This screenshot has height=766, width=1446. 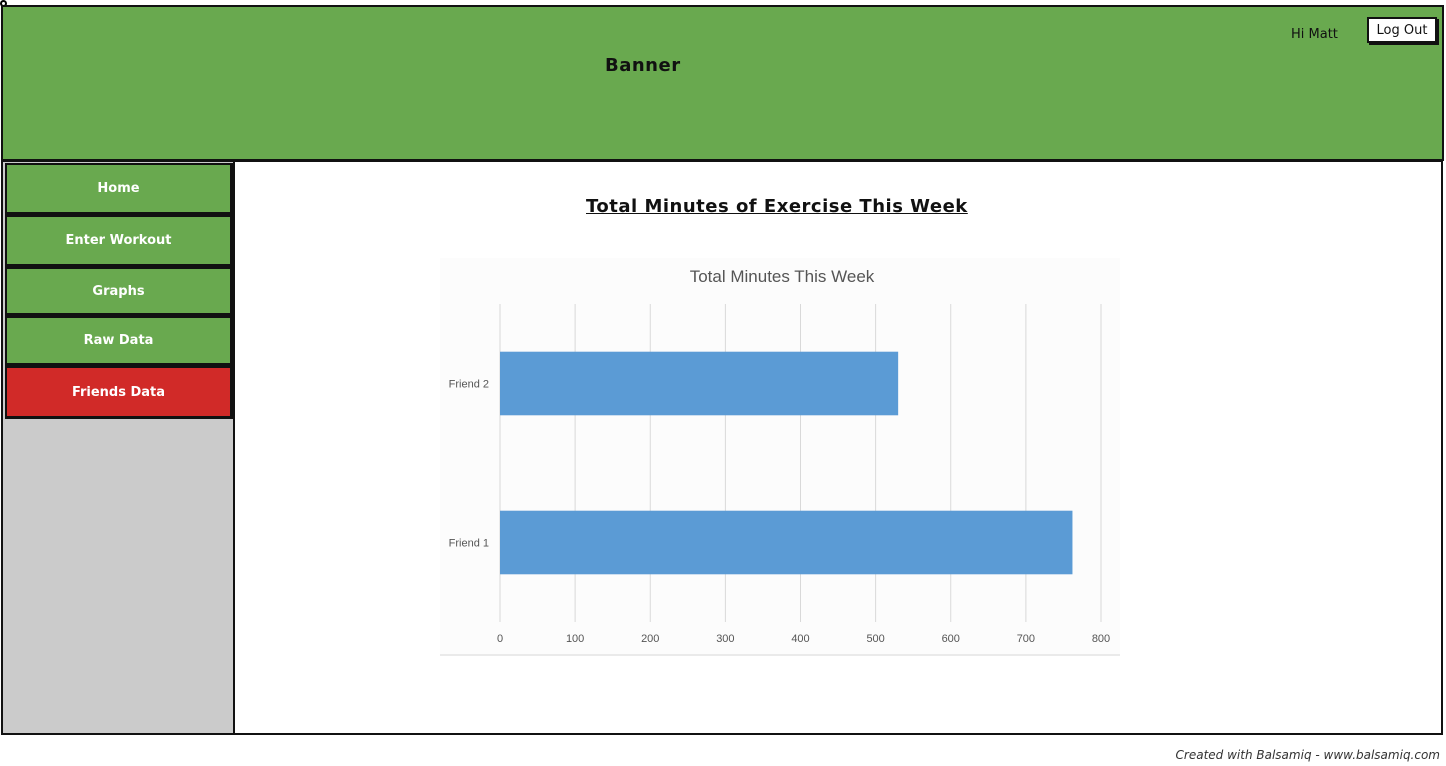 What do you see at coordinates (119, 392) in the screenshot?
I see `sidebar-item-friends-data: Friends Data` at bounding box center [119, 392].